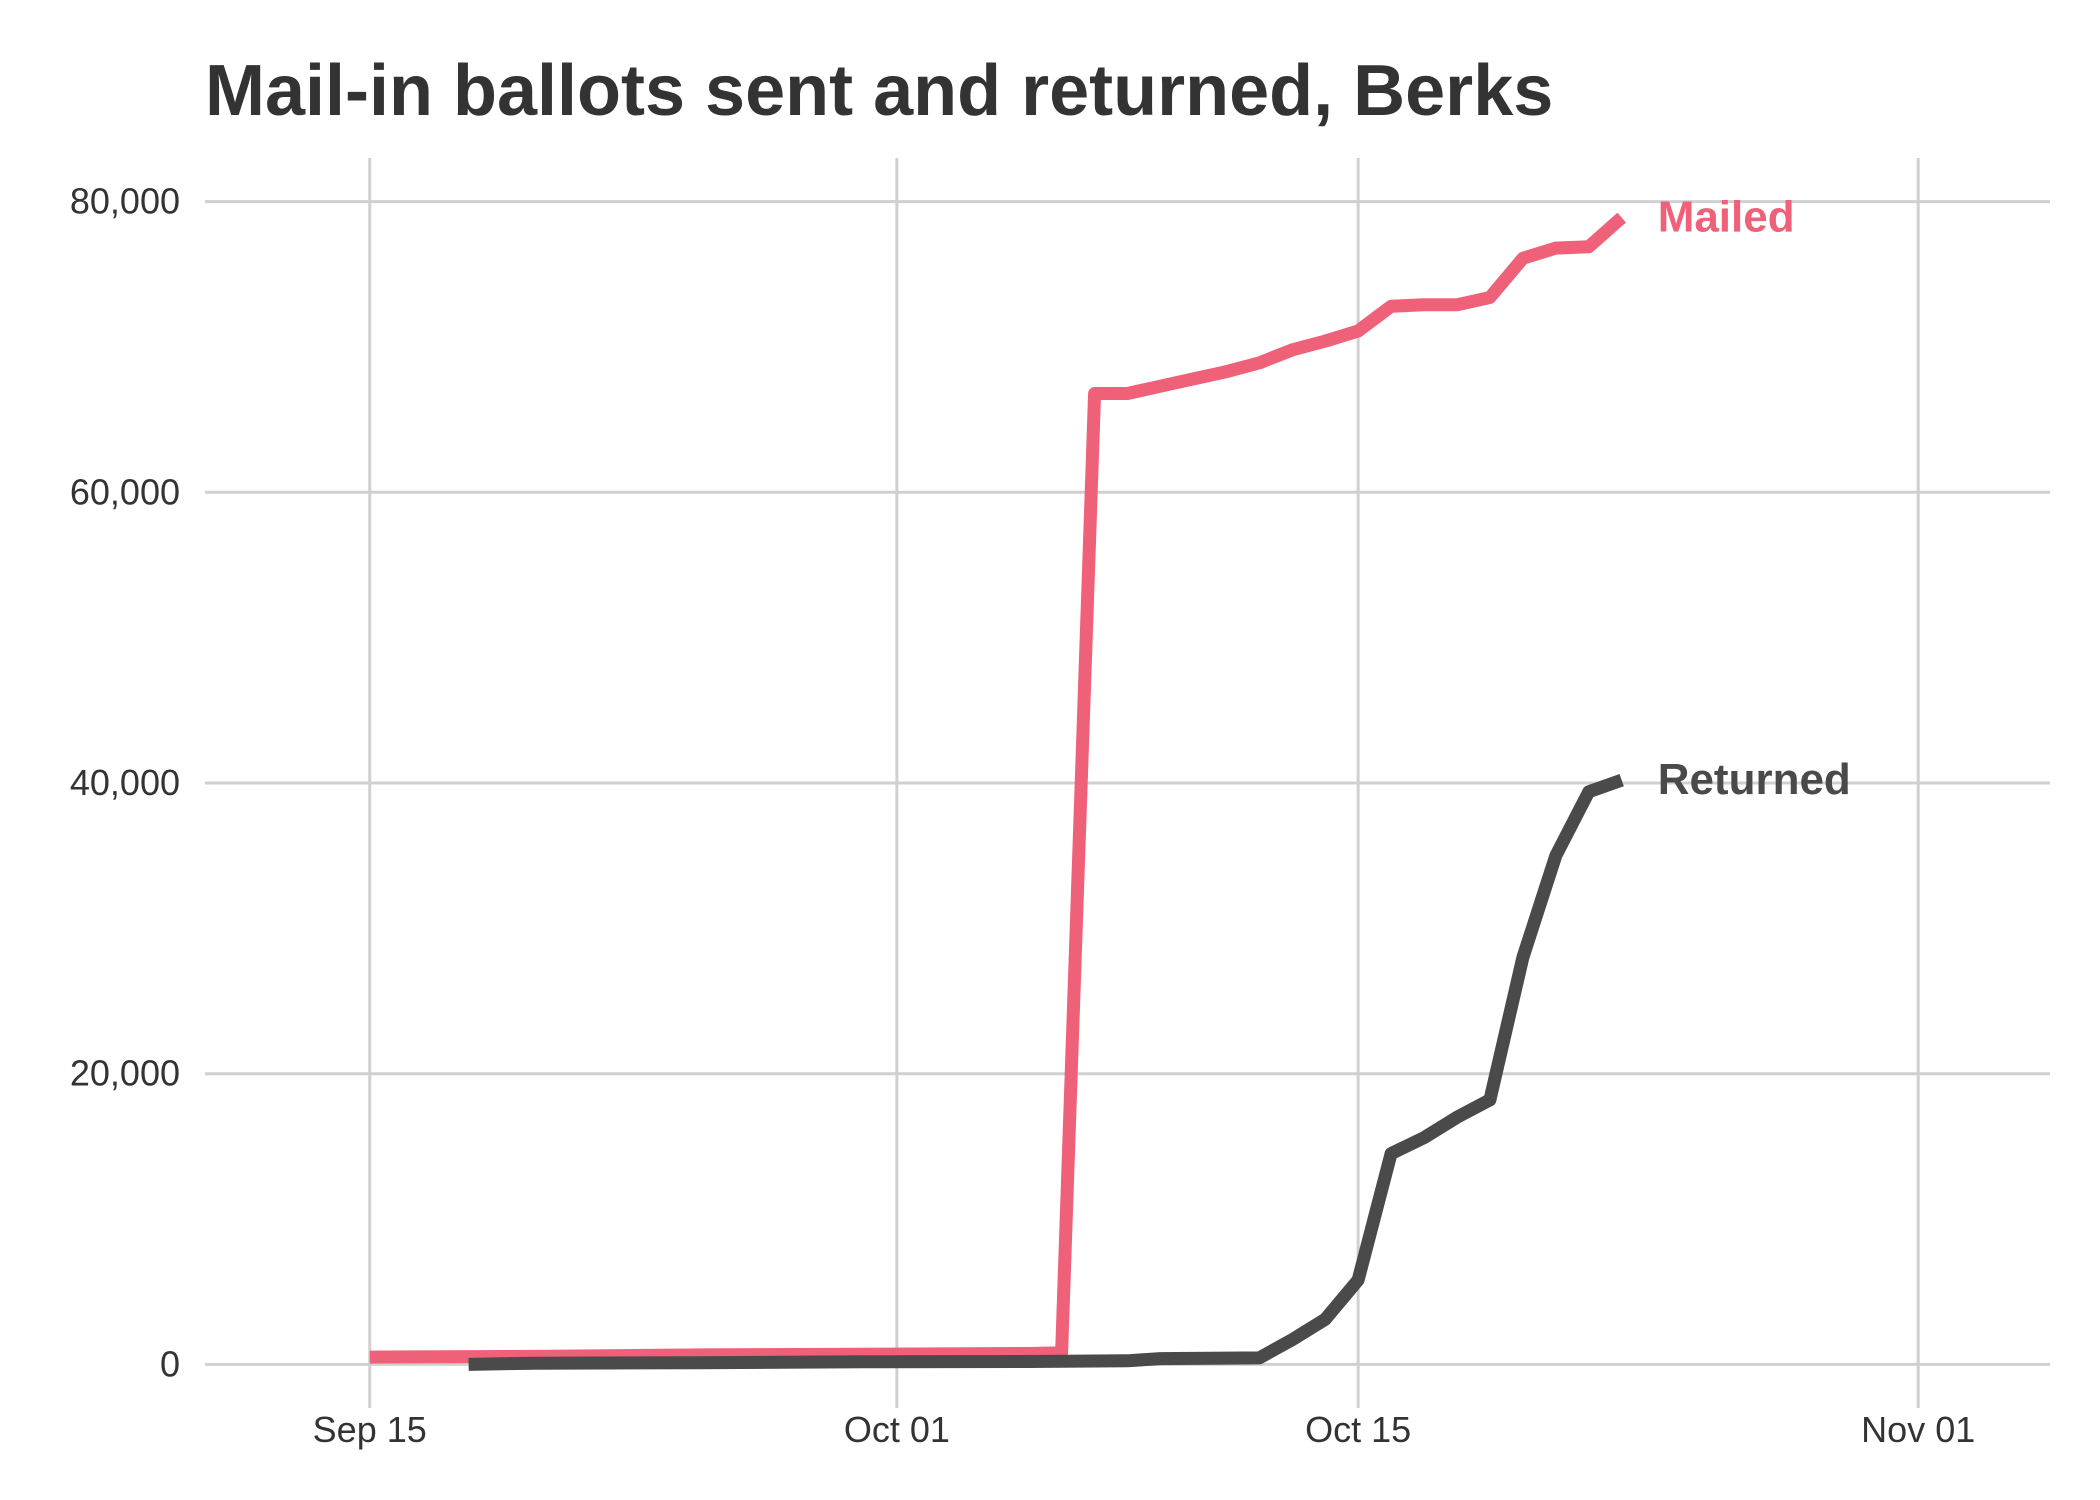 Image resolution: width=2100 pixels, height=1500 pixels. I want to click on series-labels: Mailed Returned, so click(1754, 499).